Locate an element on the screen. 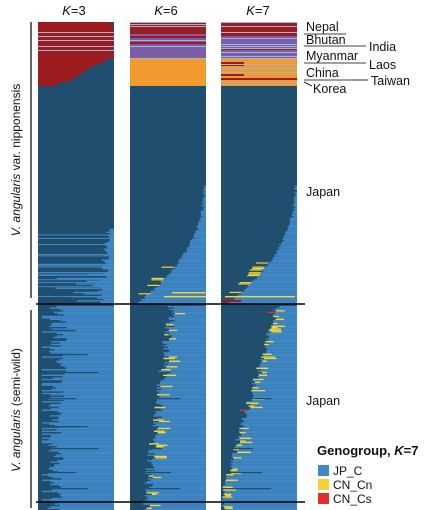 This screenshot has height=510, width=434. region-label-china: China is located at coordinates (322, 73).